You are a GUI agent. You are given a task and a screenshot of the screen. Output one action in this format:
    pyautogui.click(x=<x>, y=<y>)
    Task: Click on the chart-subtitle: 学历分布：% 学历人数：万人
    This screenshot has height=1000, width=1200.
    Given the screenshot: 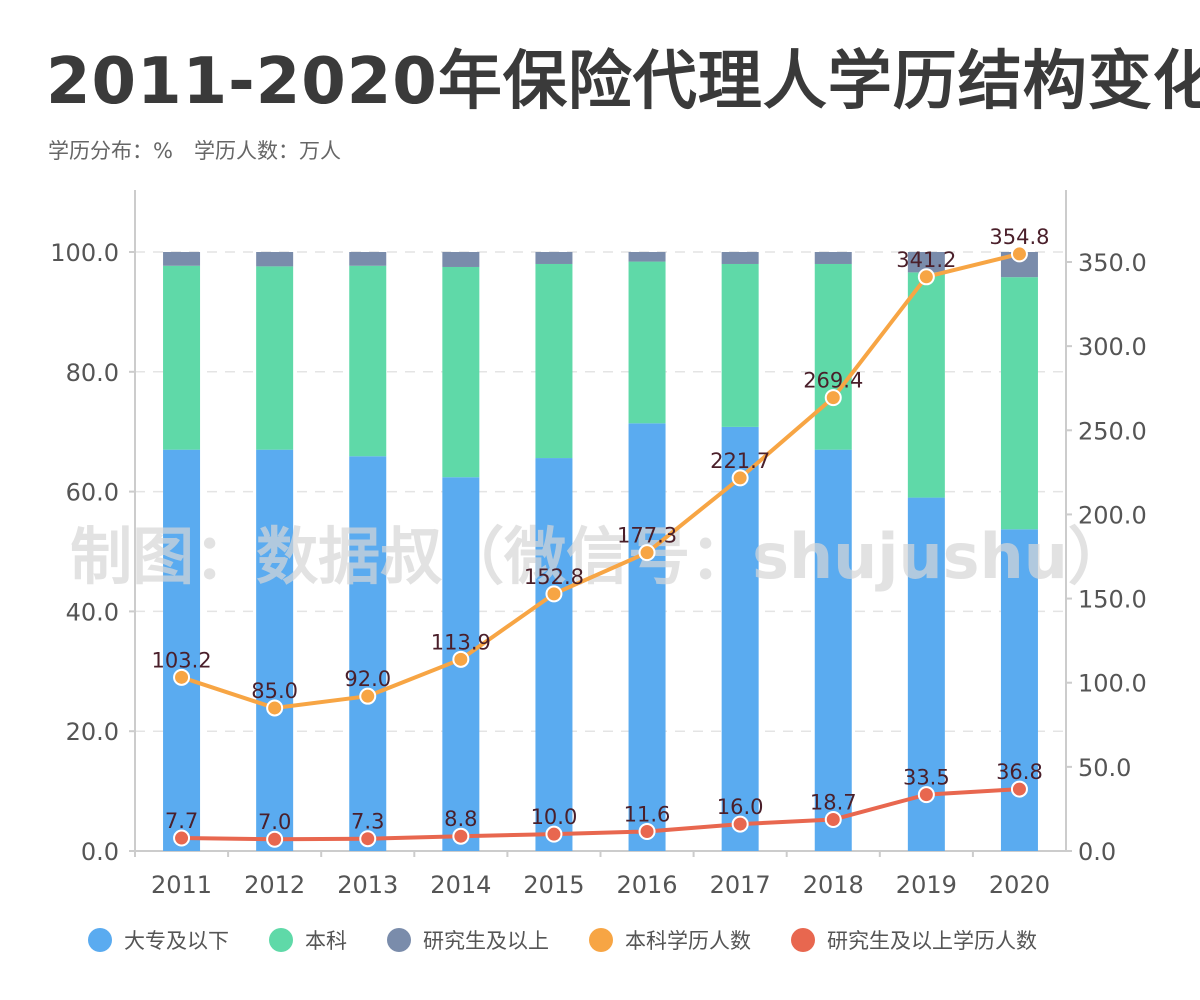 What is the action you would take?
    pyautogui.click(x=194, y=151)
    